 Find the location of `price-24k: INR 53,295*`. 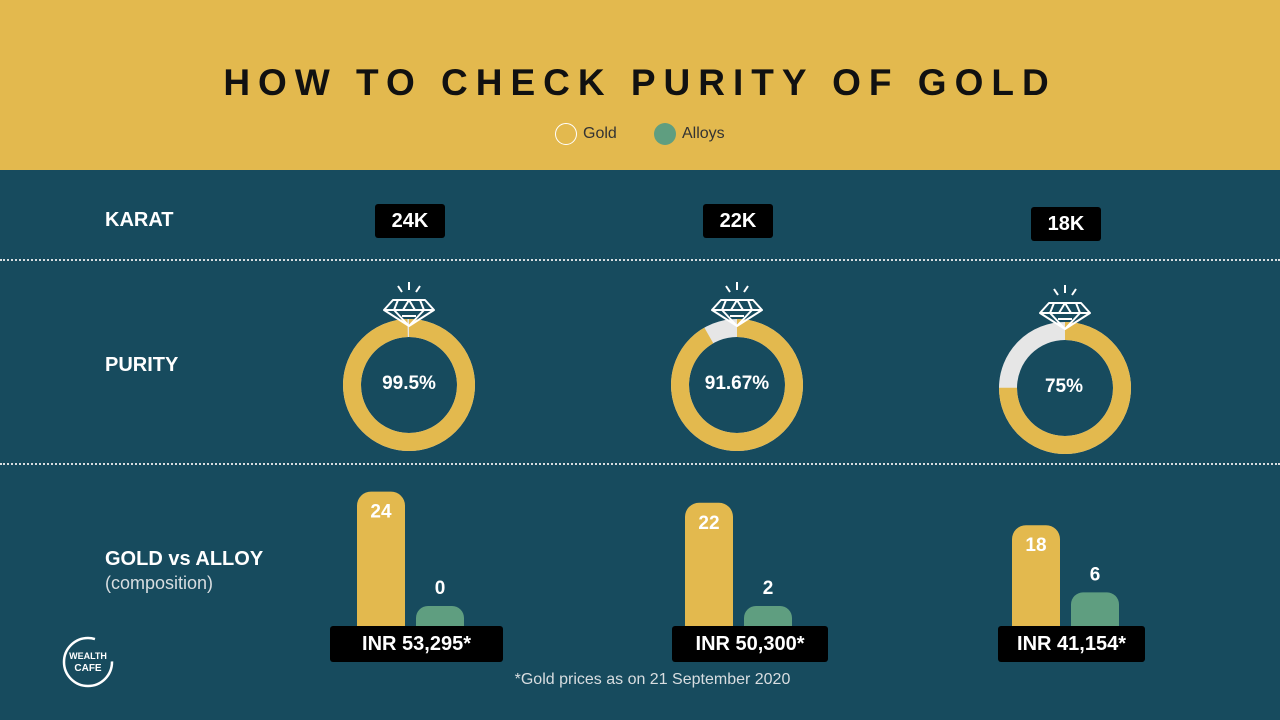

price-24k: INR 53,295* is located at coordinates (416, 644).